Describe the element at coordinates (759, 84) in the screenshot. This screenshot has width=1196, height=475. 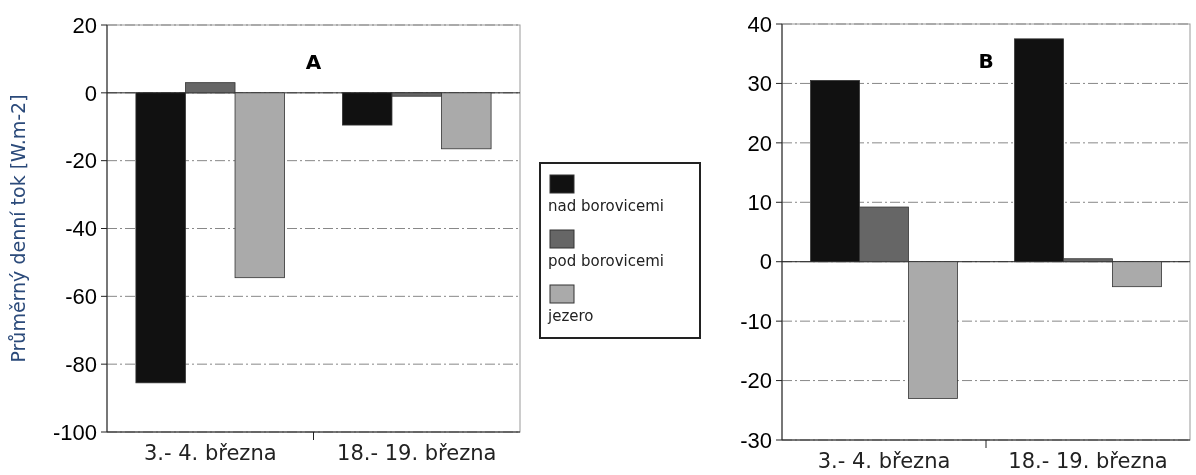
I see `y-tick-label: 30` at that location.